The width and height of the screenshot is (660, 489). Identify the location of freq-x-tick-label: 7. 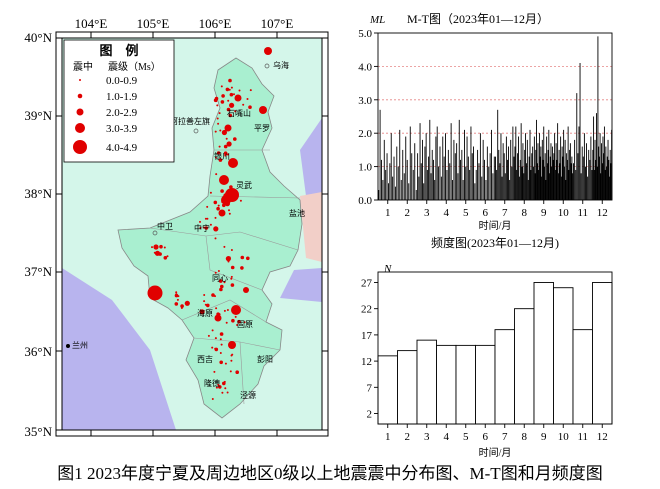
(505, 437).